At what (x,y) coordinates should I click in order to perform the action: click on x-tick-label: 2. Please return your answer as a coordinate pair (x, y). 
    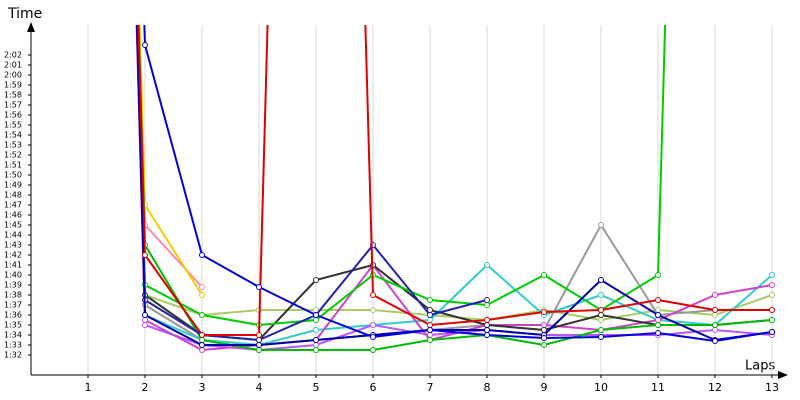
    Looking at the image, I should click on (145, 387).